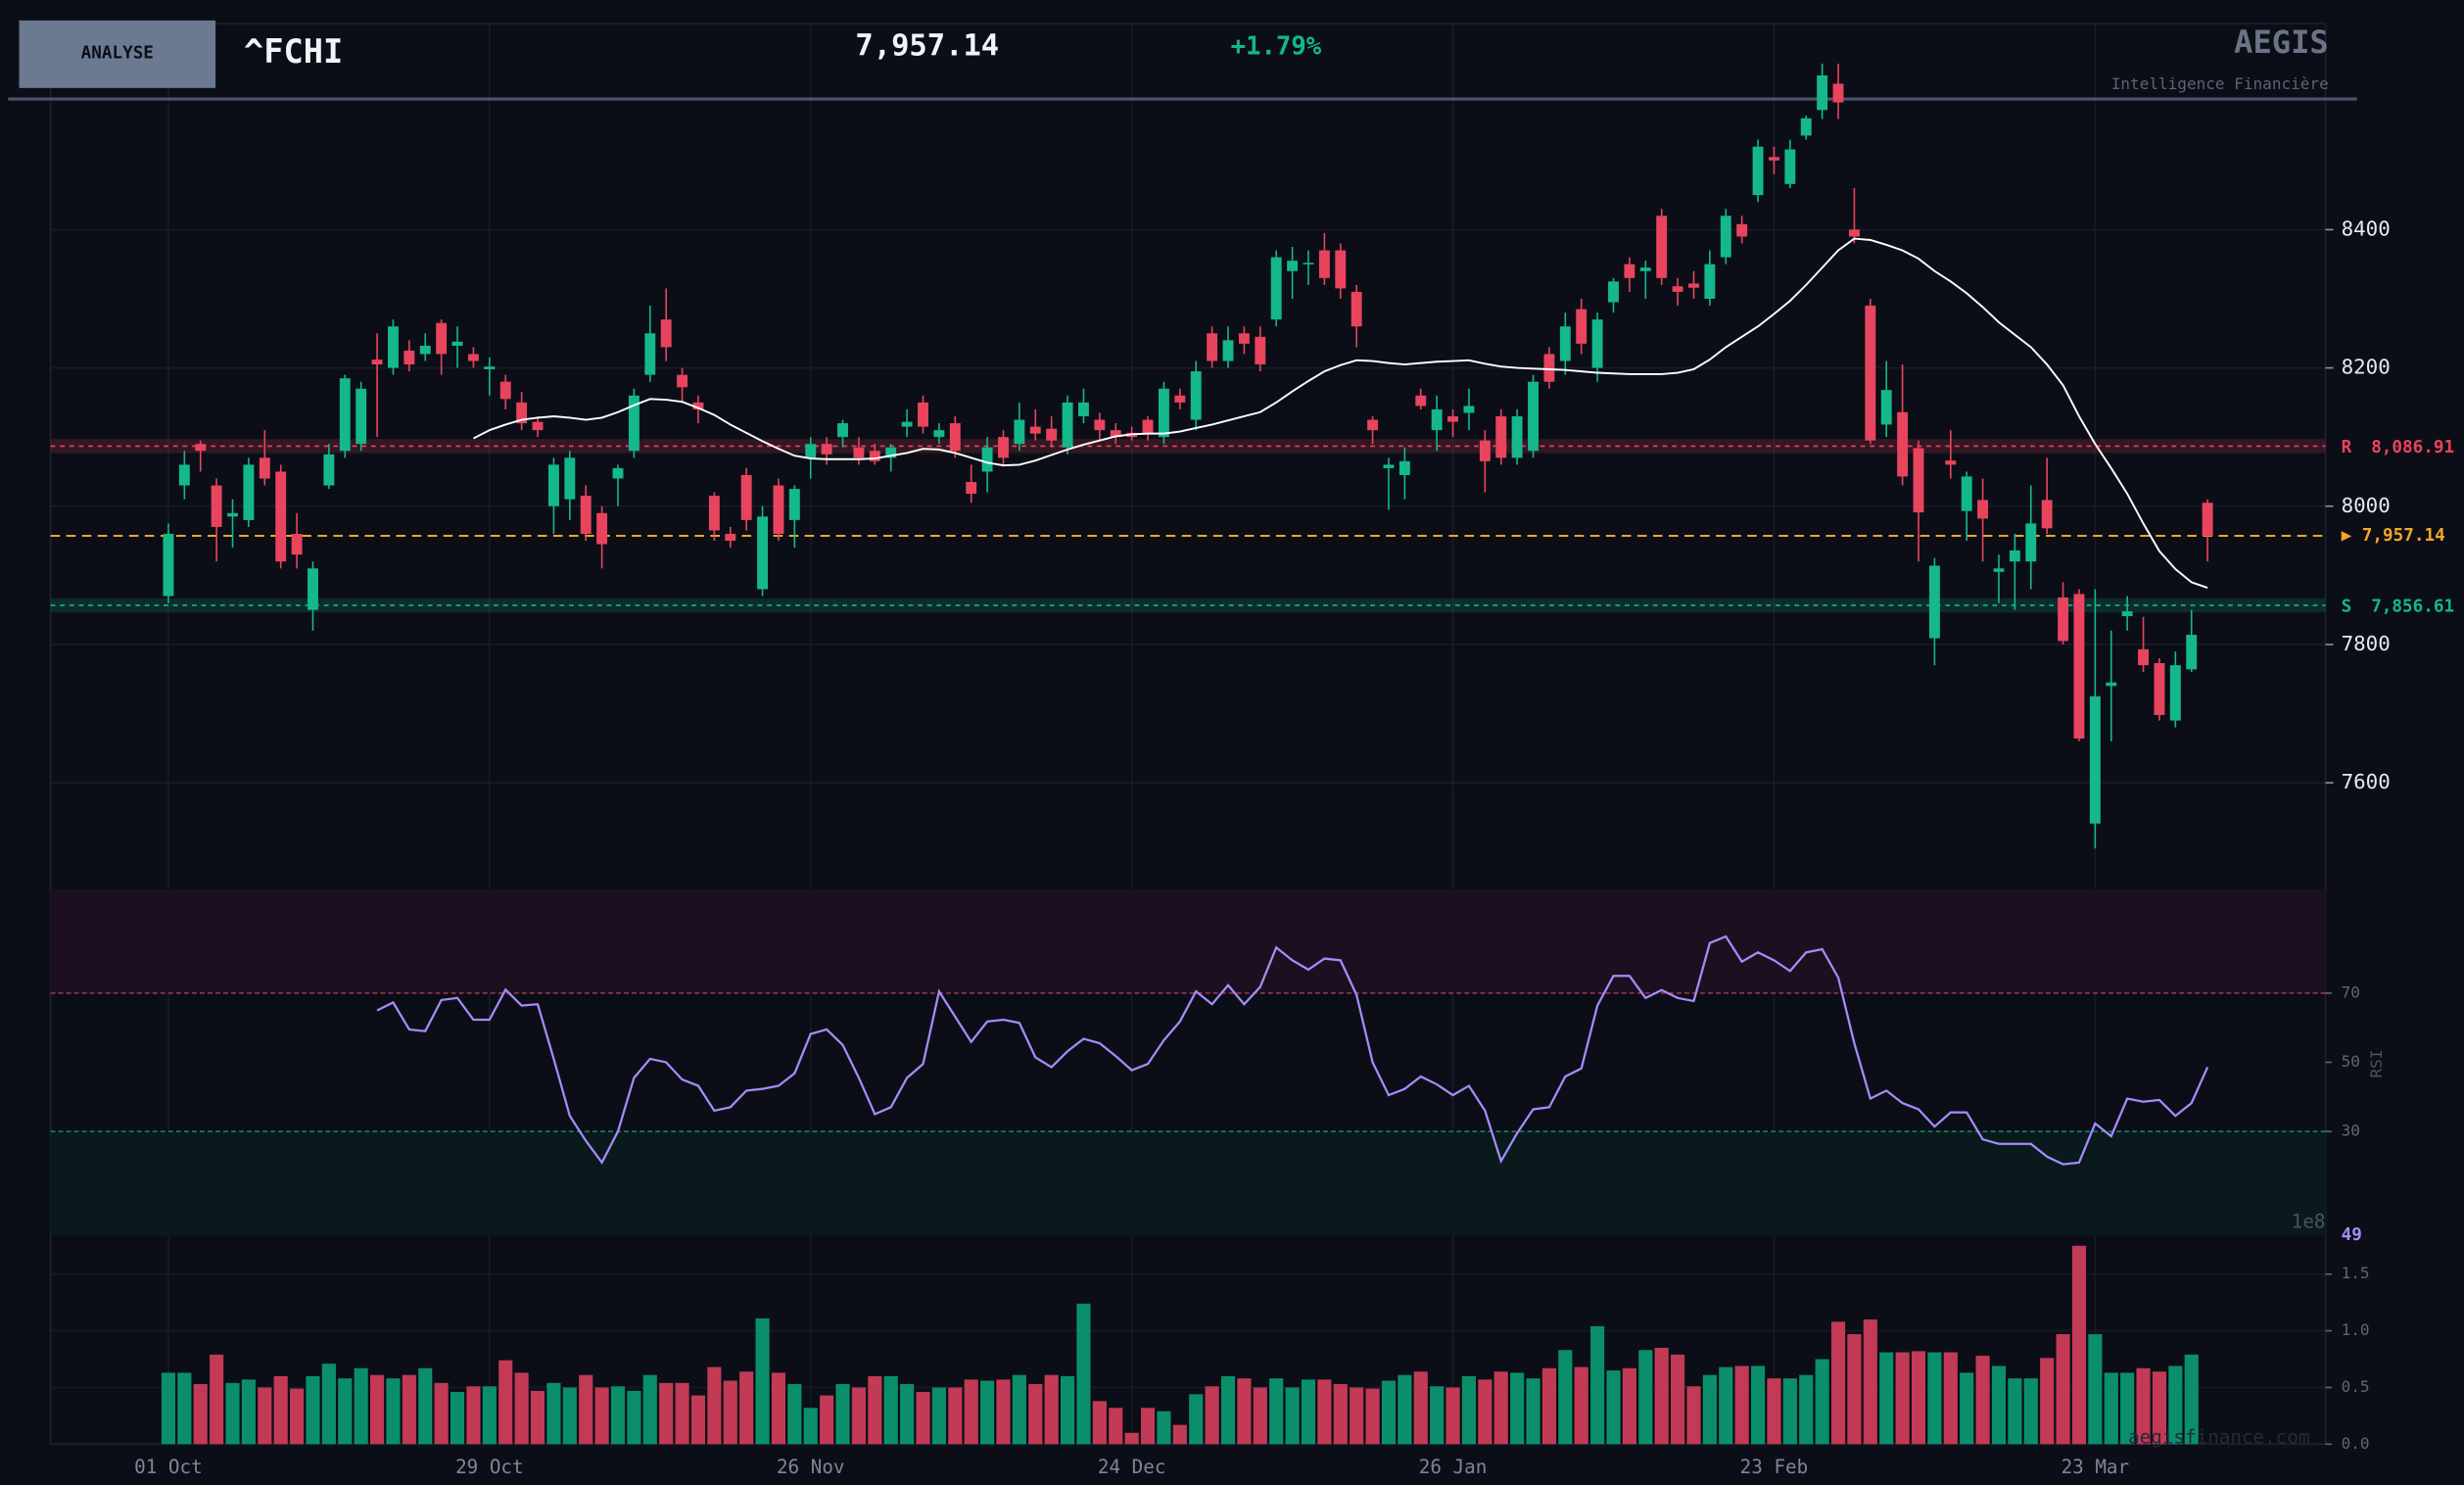 The height and width of the screenshot is (1485, 2464). I want to click on analyse-button-label: ANALYSE, so click(117, 54).